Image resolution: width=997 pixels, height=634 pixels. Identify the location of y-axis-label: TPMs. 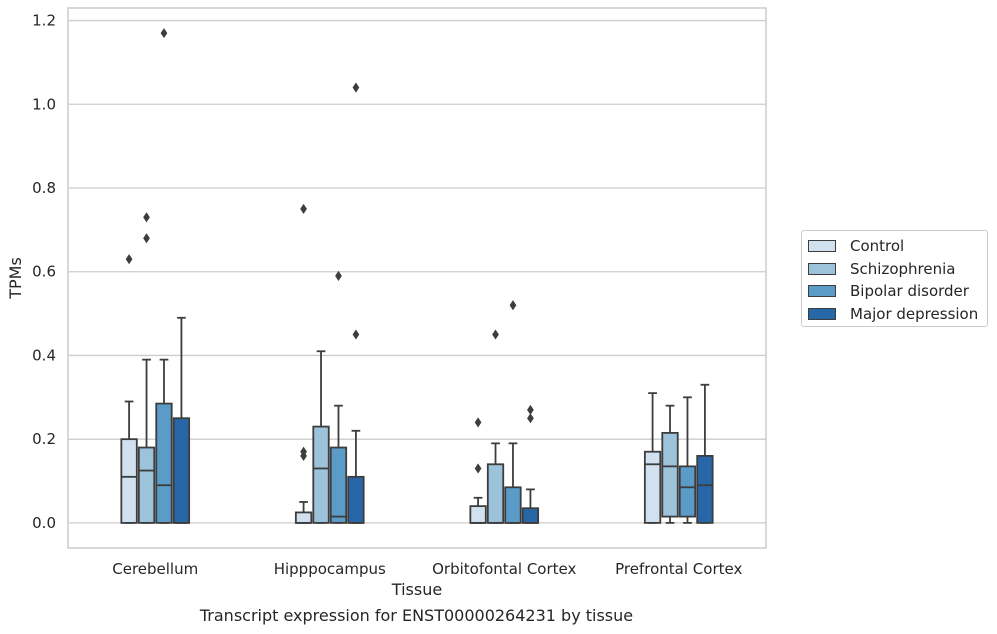
(15, 278).